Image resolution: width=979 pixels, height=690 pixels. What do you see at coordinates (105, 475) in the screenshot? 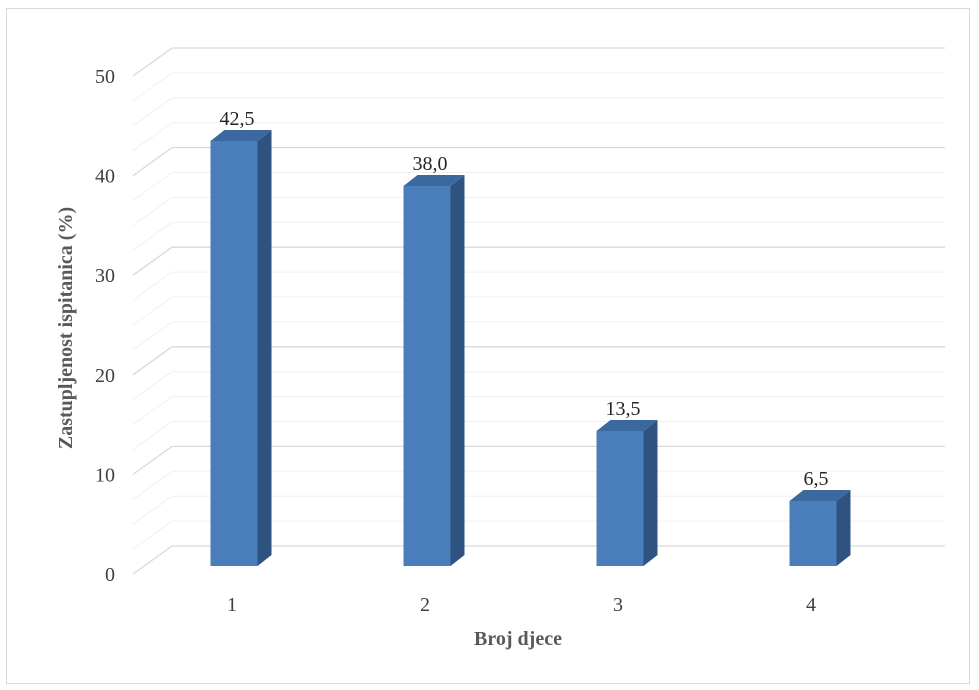
I see `y-tick-label: 10` at bounding box center [105, 475].